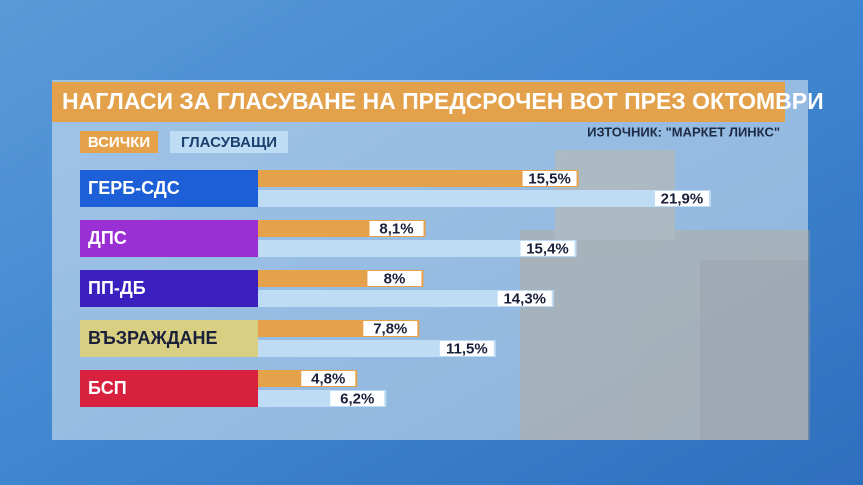  I want to click on category-label: ДПС, so click(107, 238).